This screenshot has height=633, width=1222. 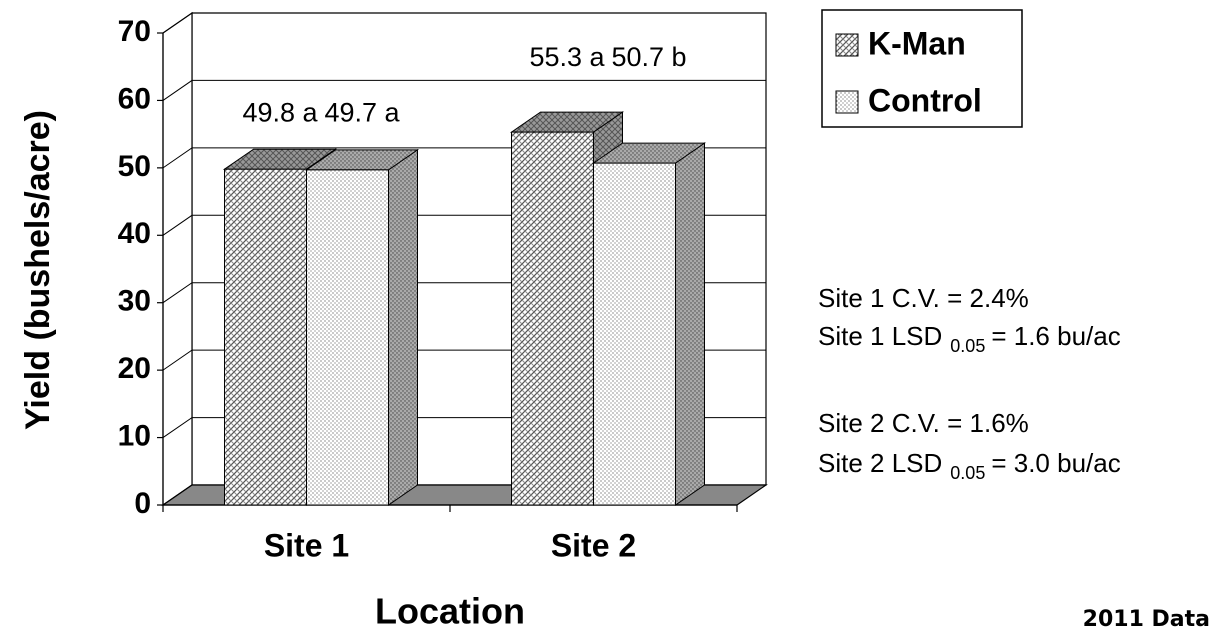 What do you see at coordinates (134, 98) in the screenshot?
I see `y-tick-label: 60` at bounding box center [134, 98].